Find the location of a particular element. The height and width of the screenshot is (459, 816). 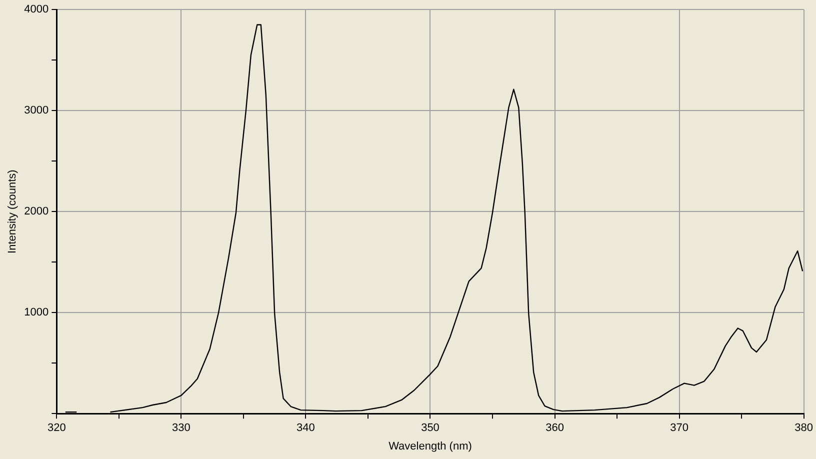

x-tick-label: 360 is located at coordinates (555, 428).